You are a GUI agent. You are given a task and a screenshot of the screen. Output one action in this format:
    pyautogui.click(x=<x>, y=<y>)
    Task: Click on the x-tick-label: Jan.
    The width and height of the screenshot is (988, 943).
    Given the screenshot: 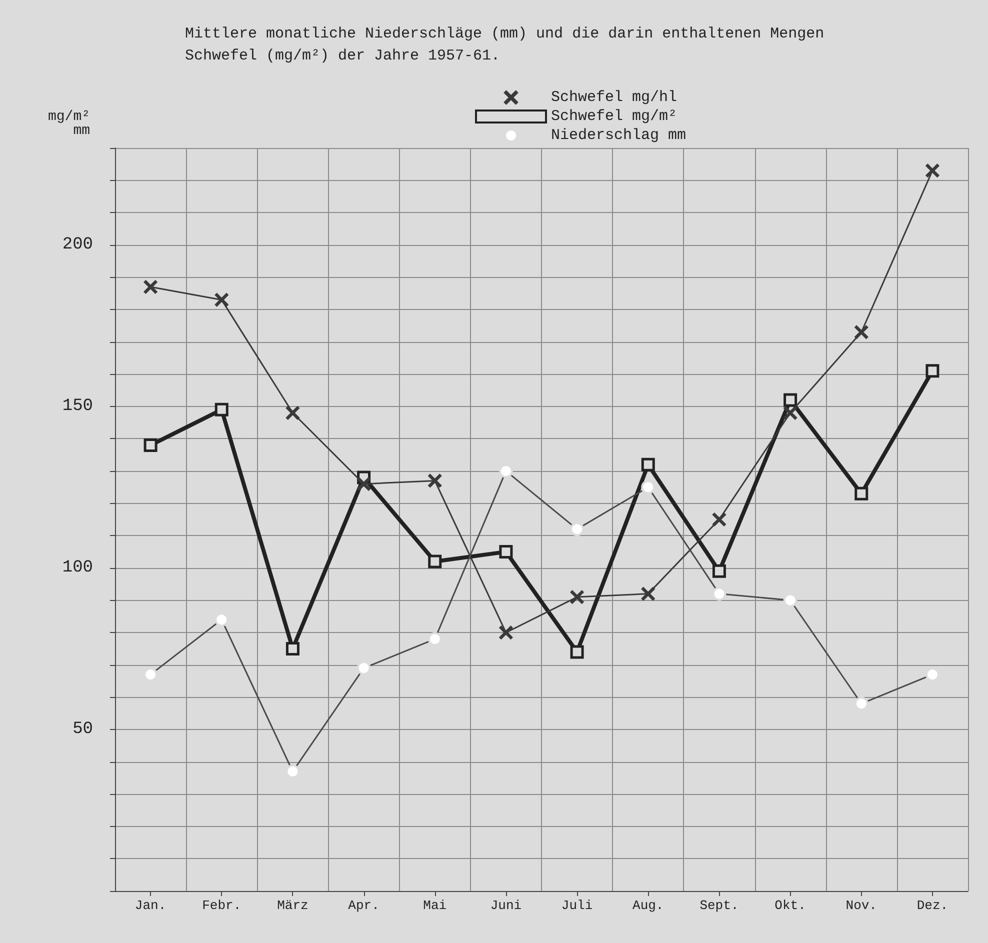 What is the action you would take?
    pyautogui.click(x=150, y=905)
    